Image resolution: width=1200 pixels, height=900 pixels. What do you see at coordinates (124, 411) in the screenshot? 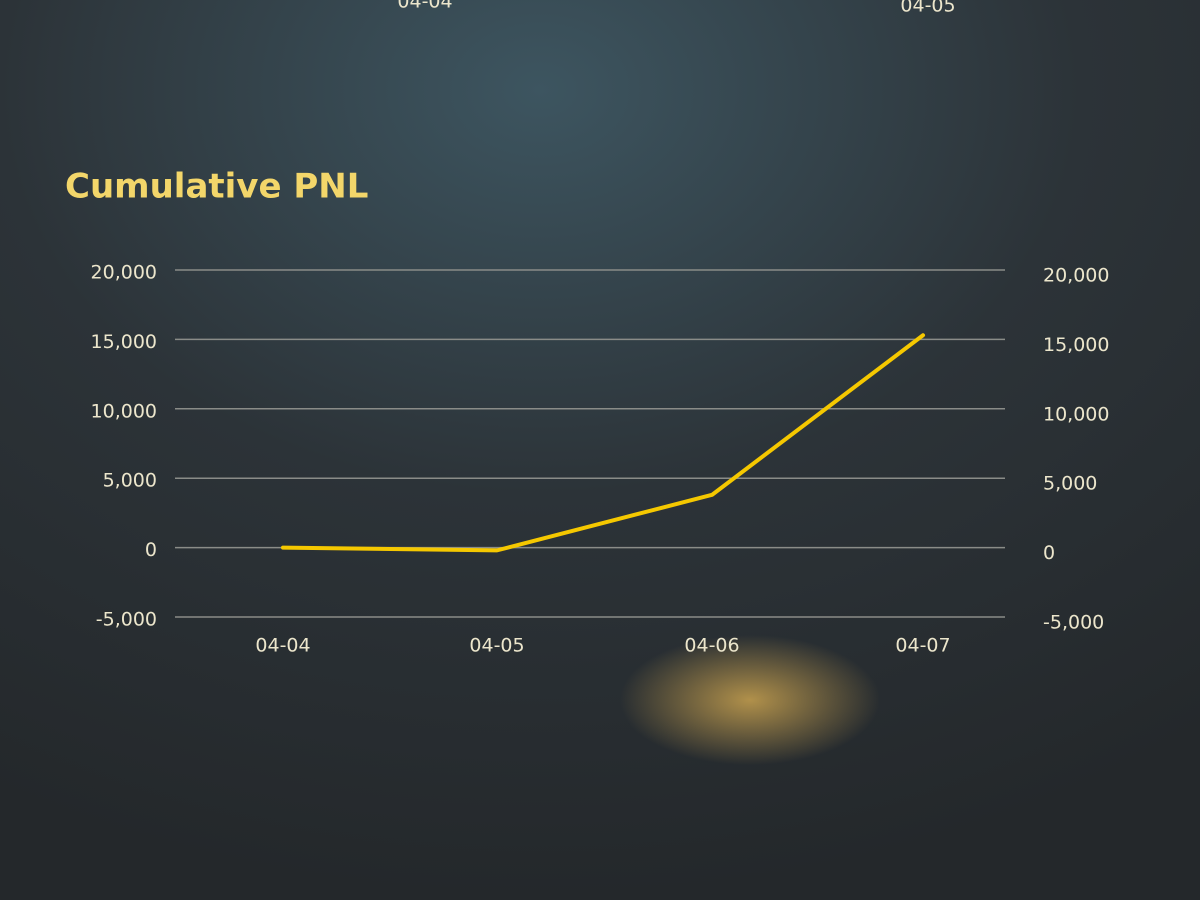
I see `y-tick-label: 10,000` at bounding box center [124, 411].